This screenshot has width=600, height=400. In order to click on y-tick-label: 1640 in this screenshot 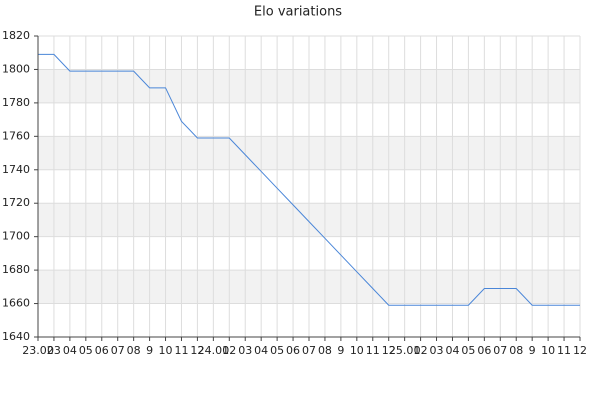, I will do `click(16, 336)`.